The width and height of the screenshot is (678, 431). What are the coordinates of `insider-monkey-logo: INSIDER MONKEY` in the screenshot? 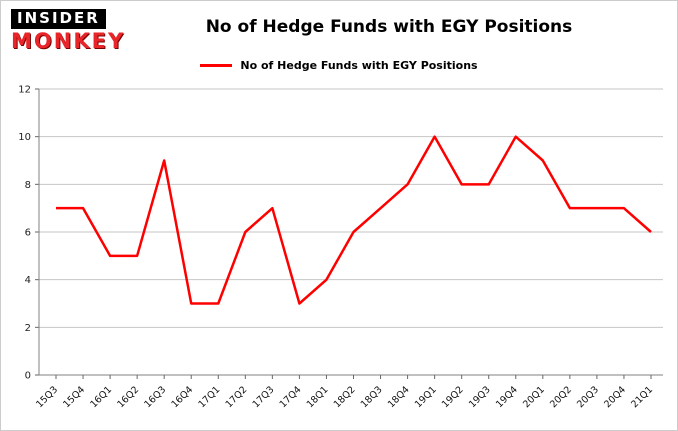 It's located at (68, 30).